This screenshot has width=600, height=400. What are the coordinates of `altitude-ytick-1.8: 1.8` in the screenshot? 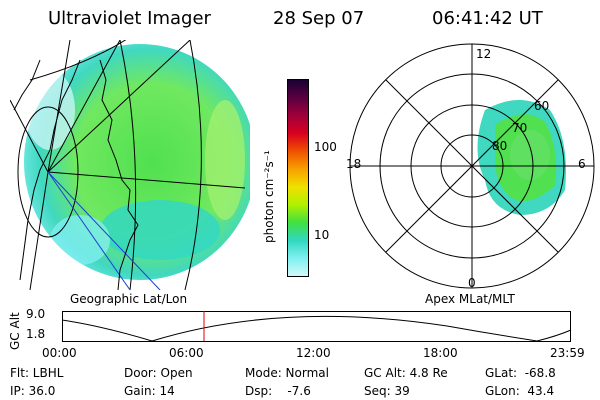 It's located at (36, 334).